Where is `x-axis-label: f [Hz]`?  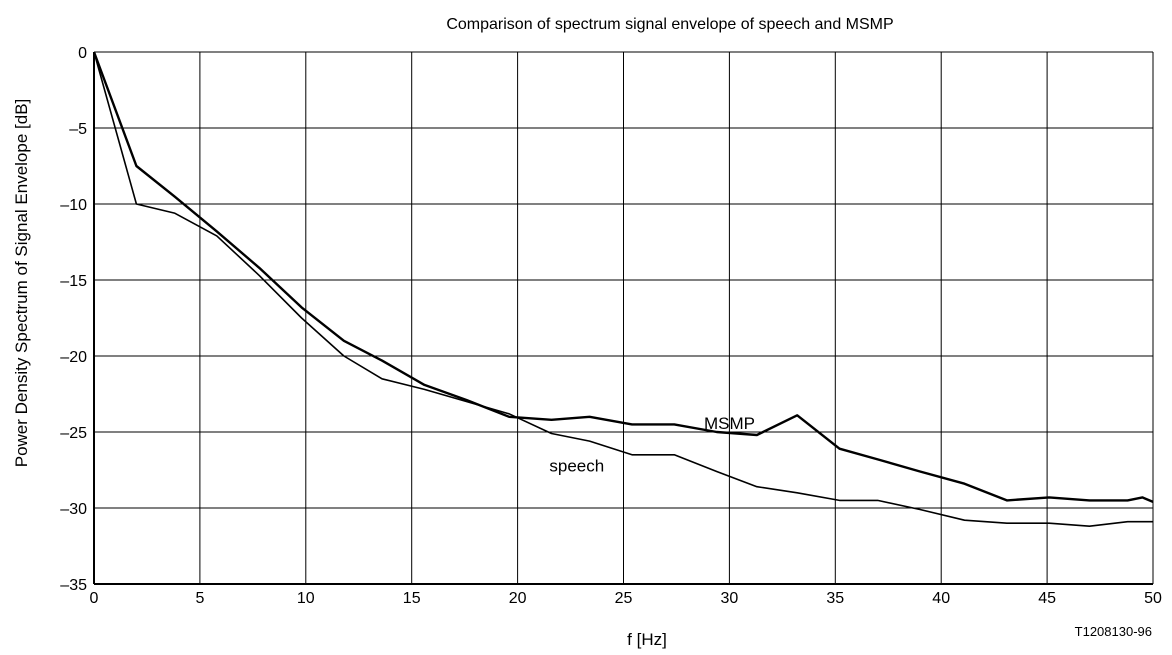
x-axis-label: f [Hz] is located at coordinates (647, 639).